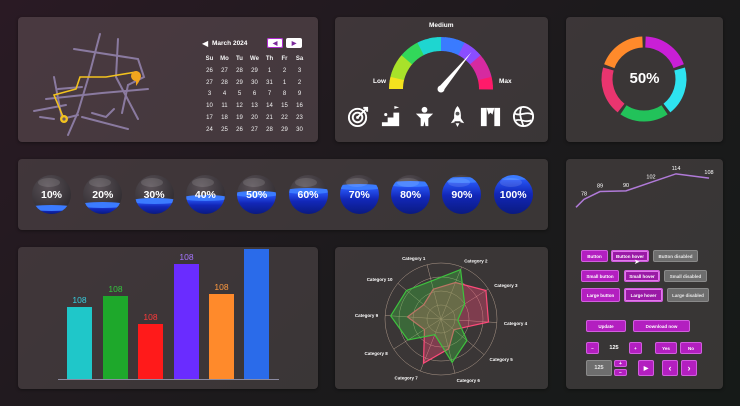 The width and height of the screenshot is (740, 406). Describe the element at coordinates (594, 256) in the screenshot. I see `button: Button` at that location.